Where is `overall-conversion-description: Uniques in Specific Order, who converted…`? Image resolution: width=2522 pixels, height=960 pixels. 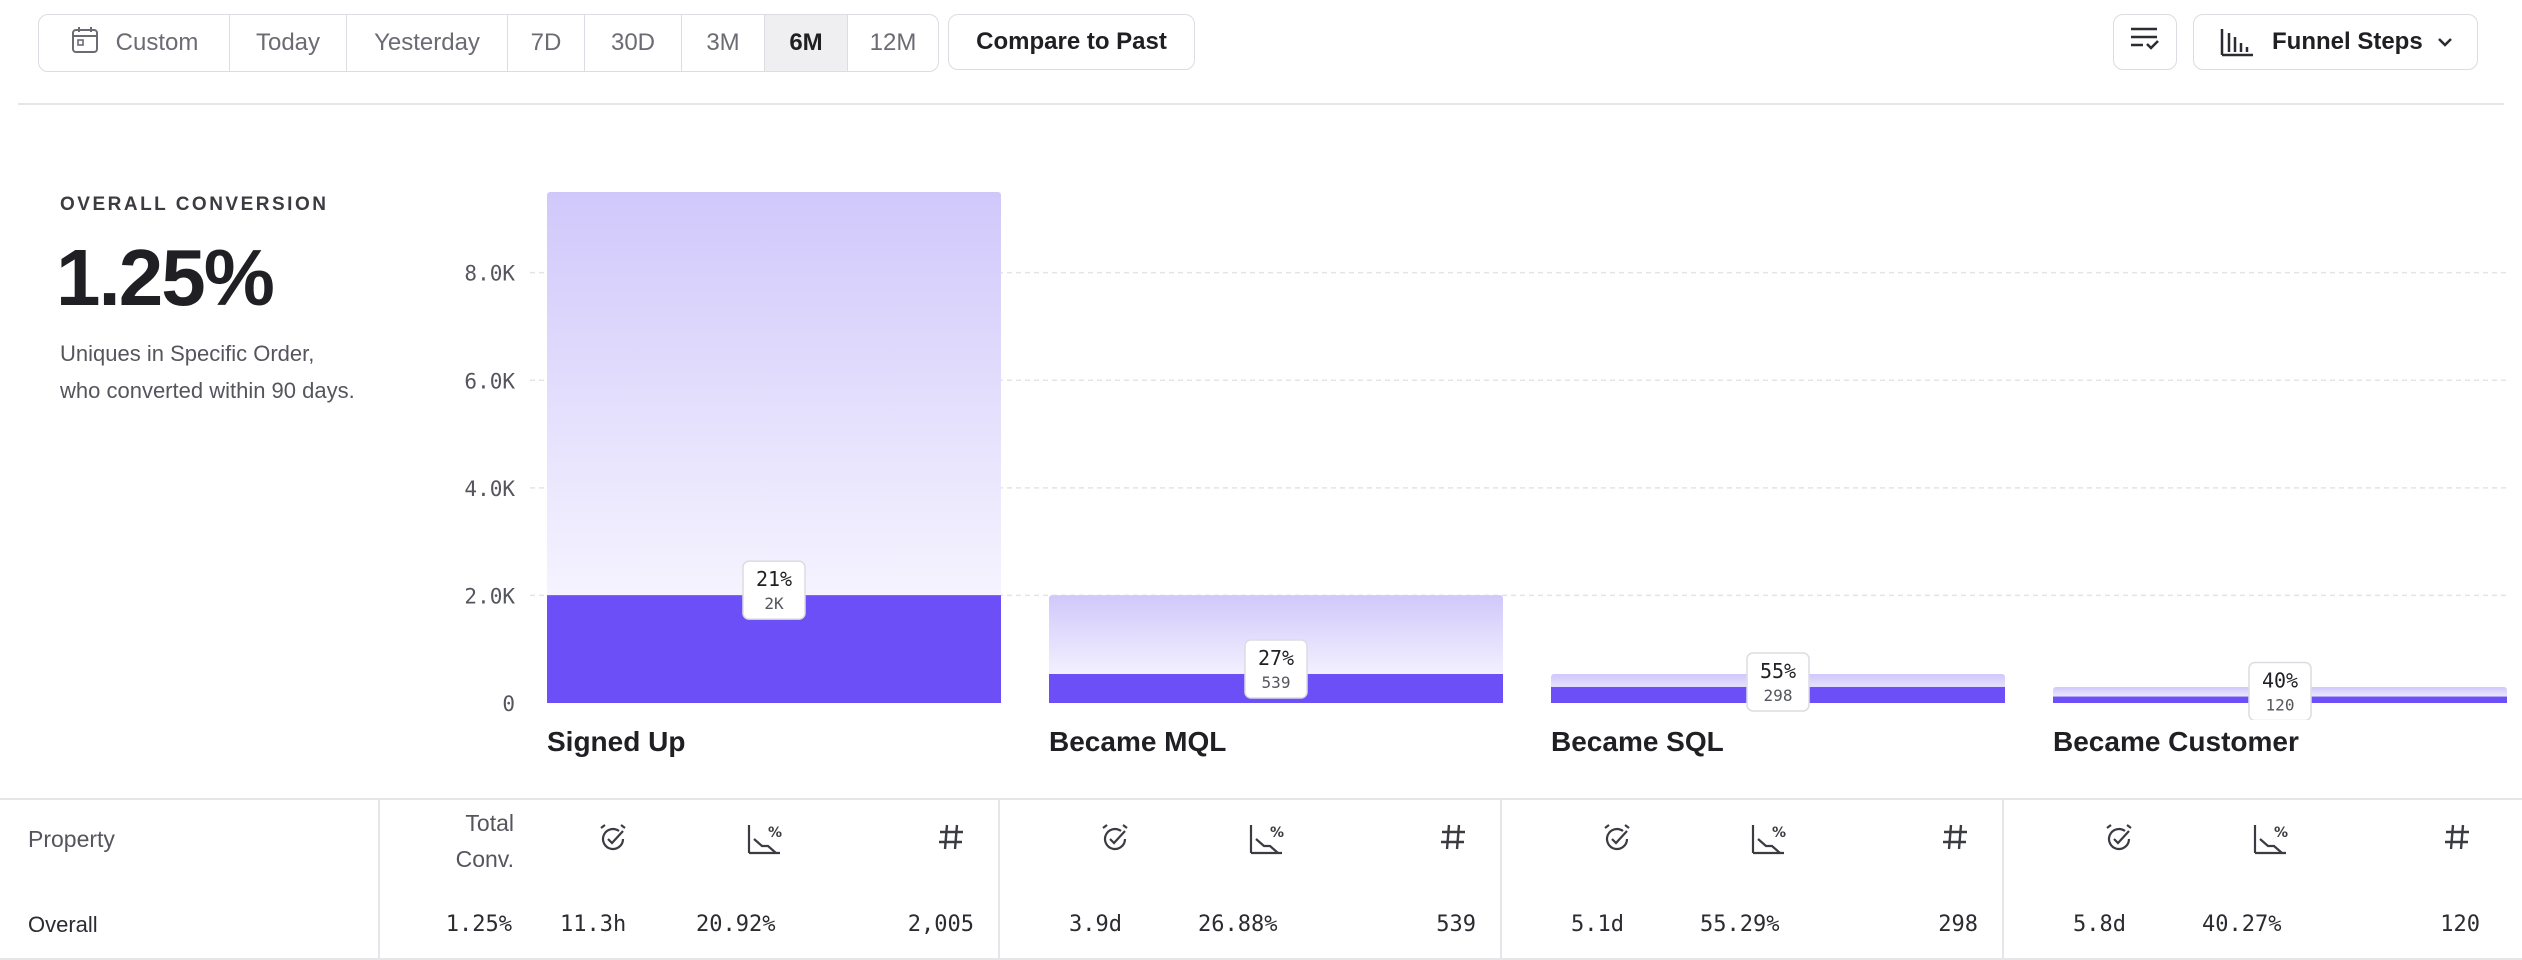 overall-conversion-description: Uniques in Specific Order, who converted… is located at coordinates (207, 372).